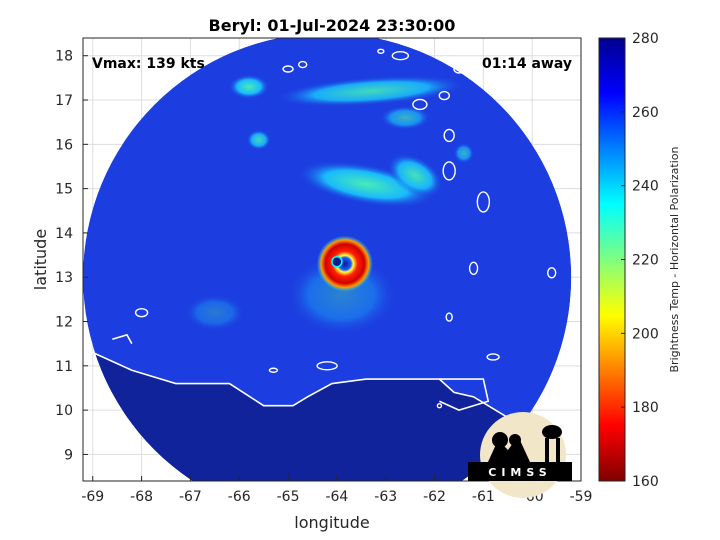  I want to click on colorbar-tick-label: 240, so click(645, 187).